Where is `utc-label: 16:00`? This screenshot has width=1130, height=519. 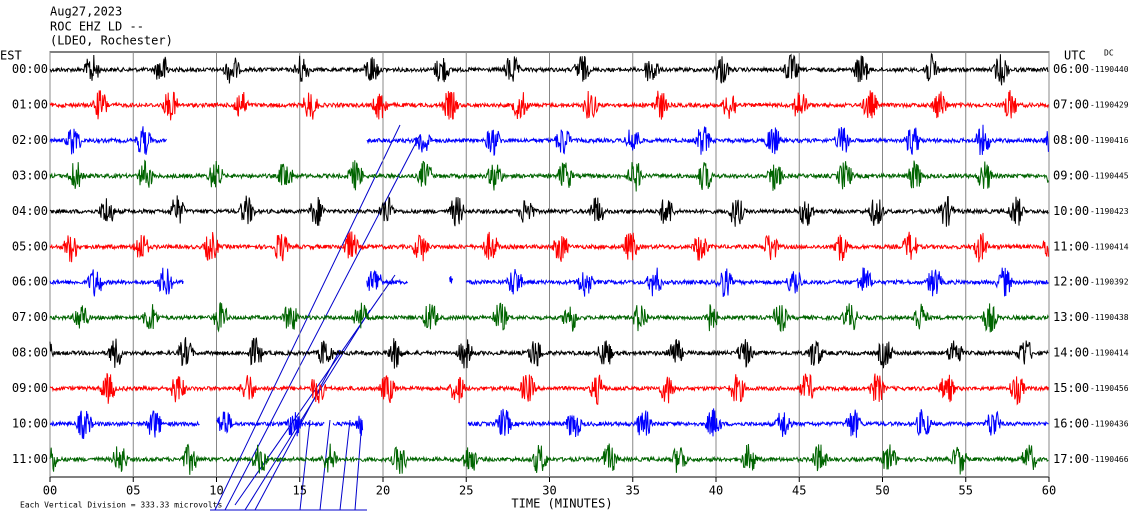 utc-label: 16:00 is located at coordinates (1071, 423).